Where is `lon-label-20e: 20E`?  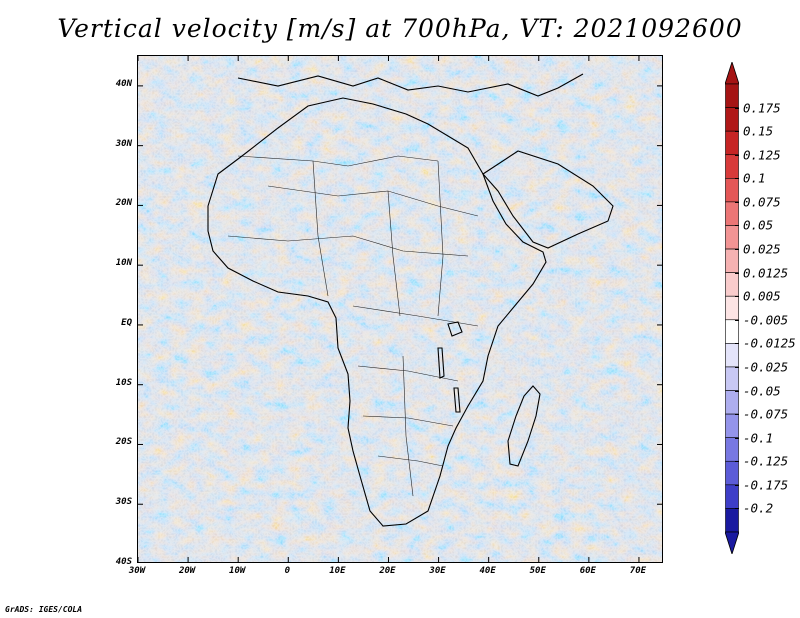
lon-label-20e: 20E is located at coordinates (387, 571).